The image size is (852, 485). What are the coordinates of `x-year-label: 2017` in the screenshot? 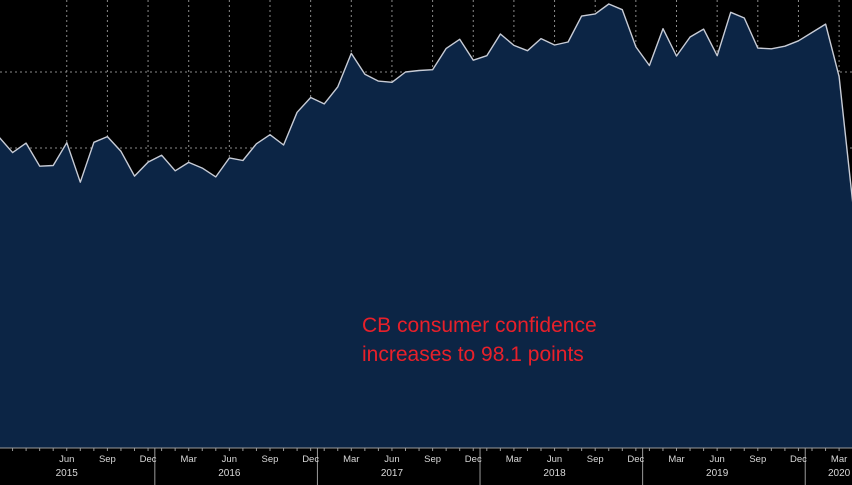 It's located at (392, 473).